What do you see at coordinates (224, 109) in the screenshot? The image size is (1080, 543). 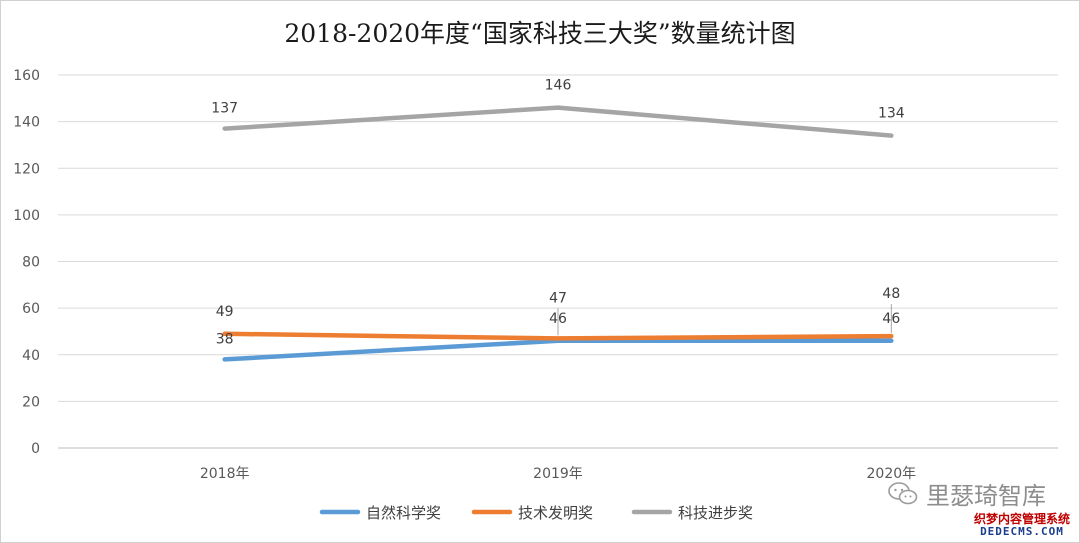 I see `data-label: 137` at bounding box center [224, 109].